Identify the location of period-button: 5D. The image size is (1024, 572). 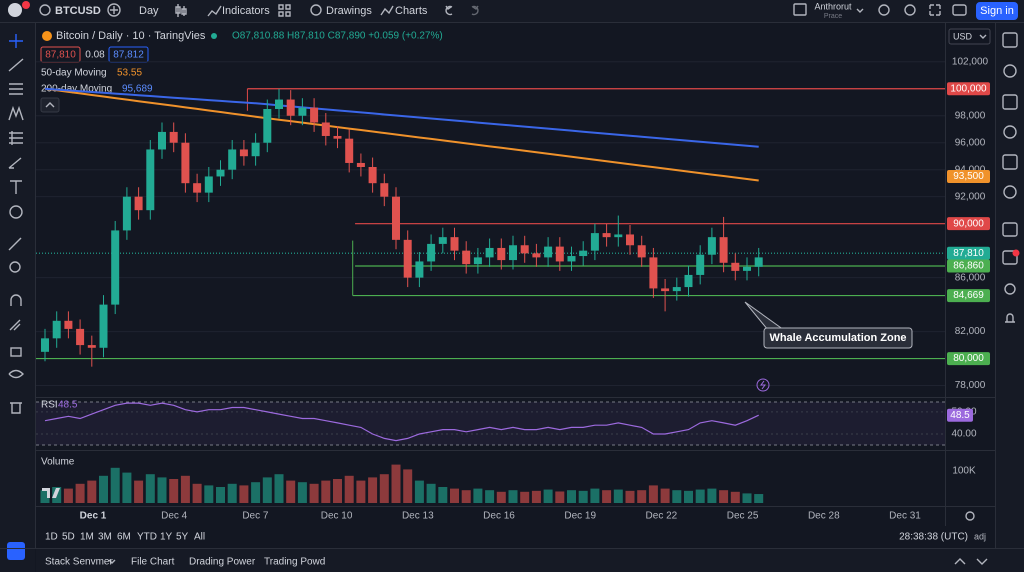
(68, 537).